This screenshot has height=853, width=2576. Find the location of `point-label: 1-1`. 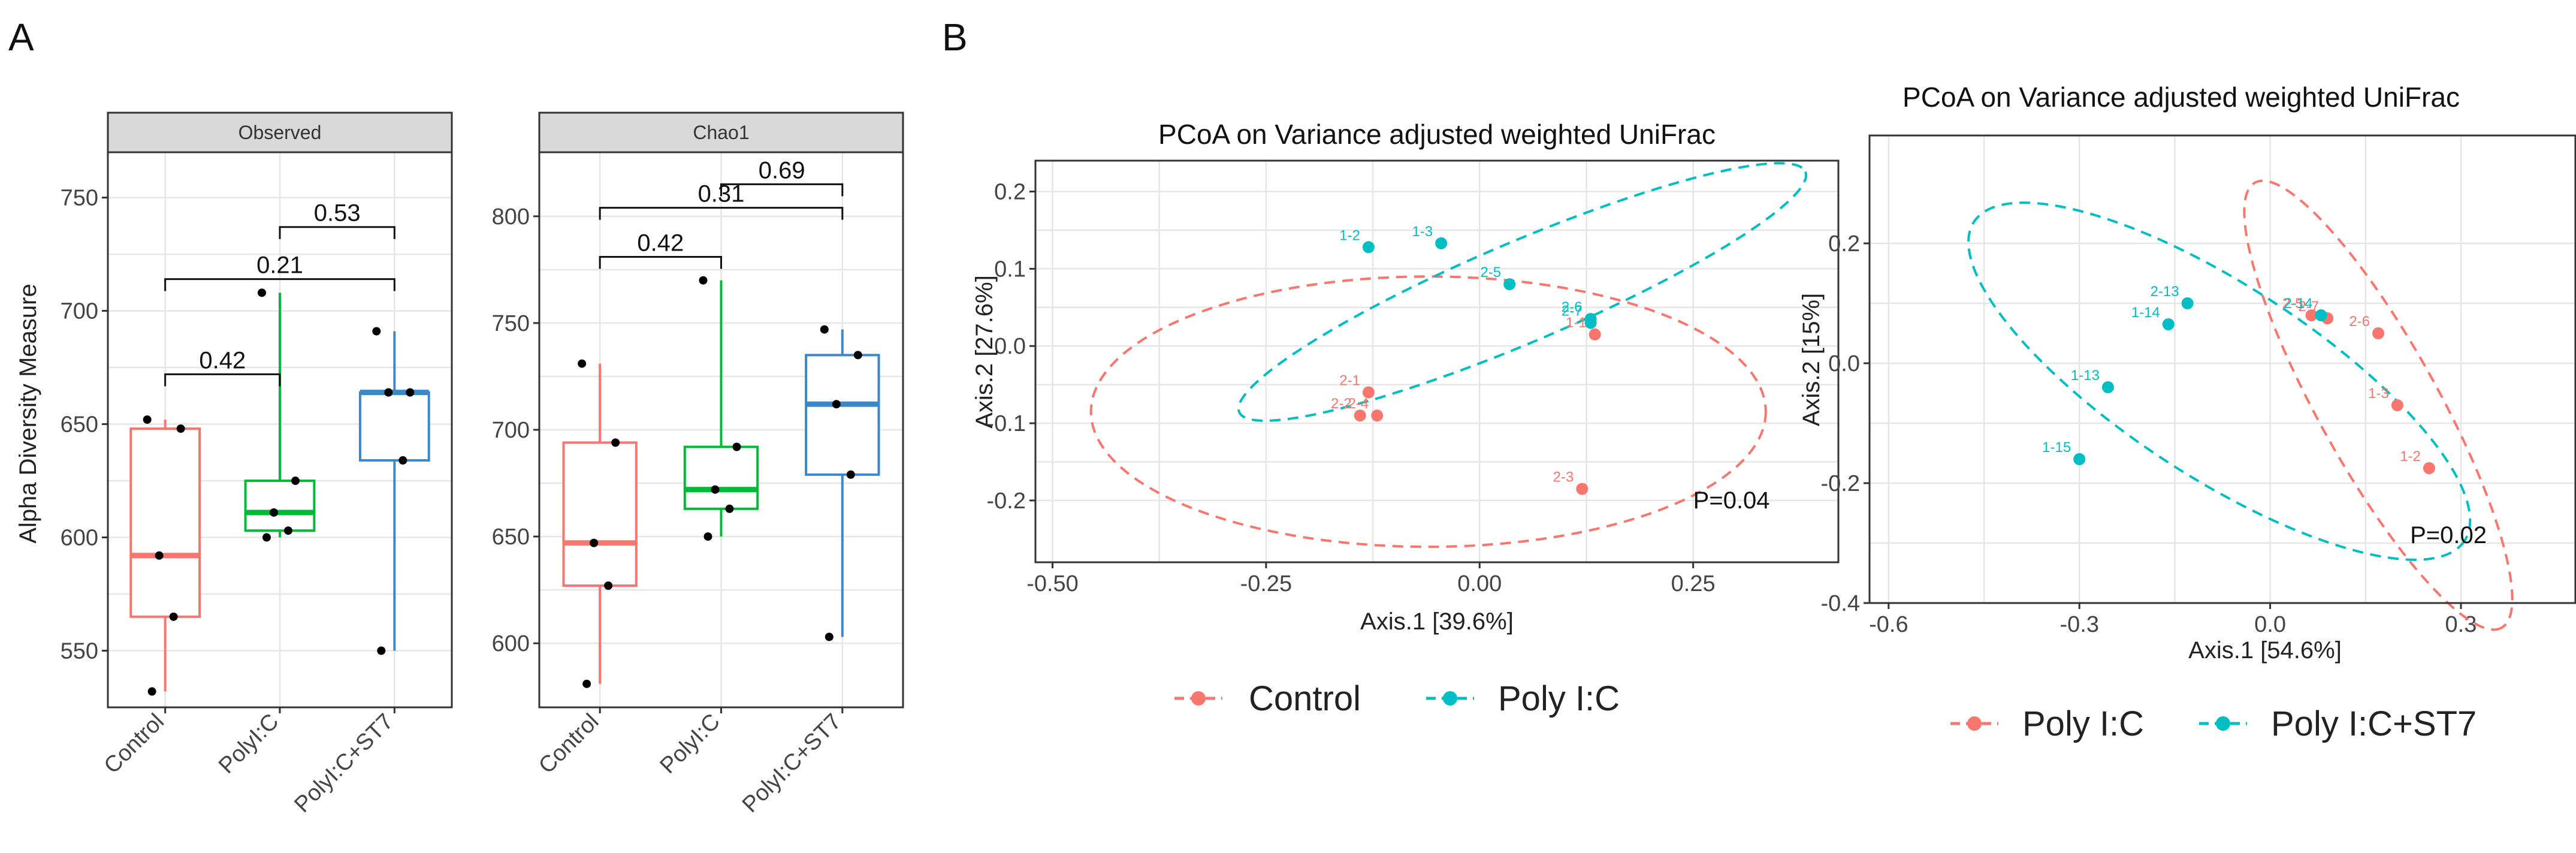

point-label: 1-1 is located at coordinates (1577, 323).